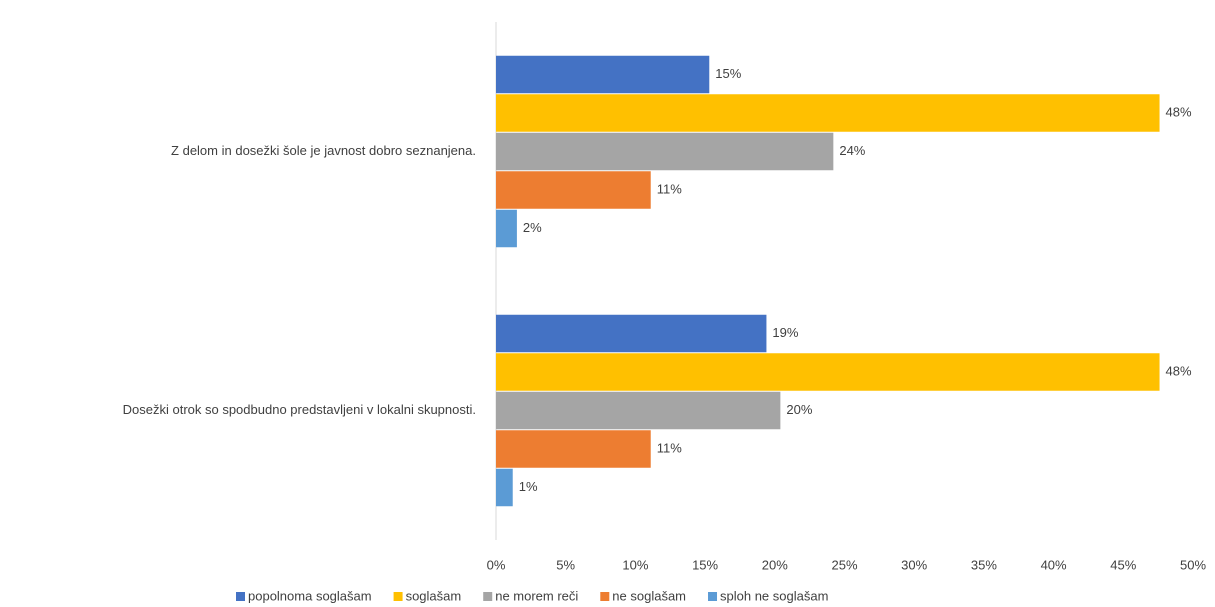  What do you see at coordinates (434, 595) in the screenshot?
I see `legend-label: soglašam` at bounding box center [434, 595].